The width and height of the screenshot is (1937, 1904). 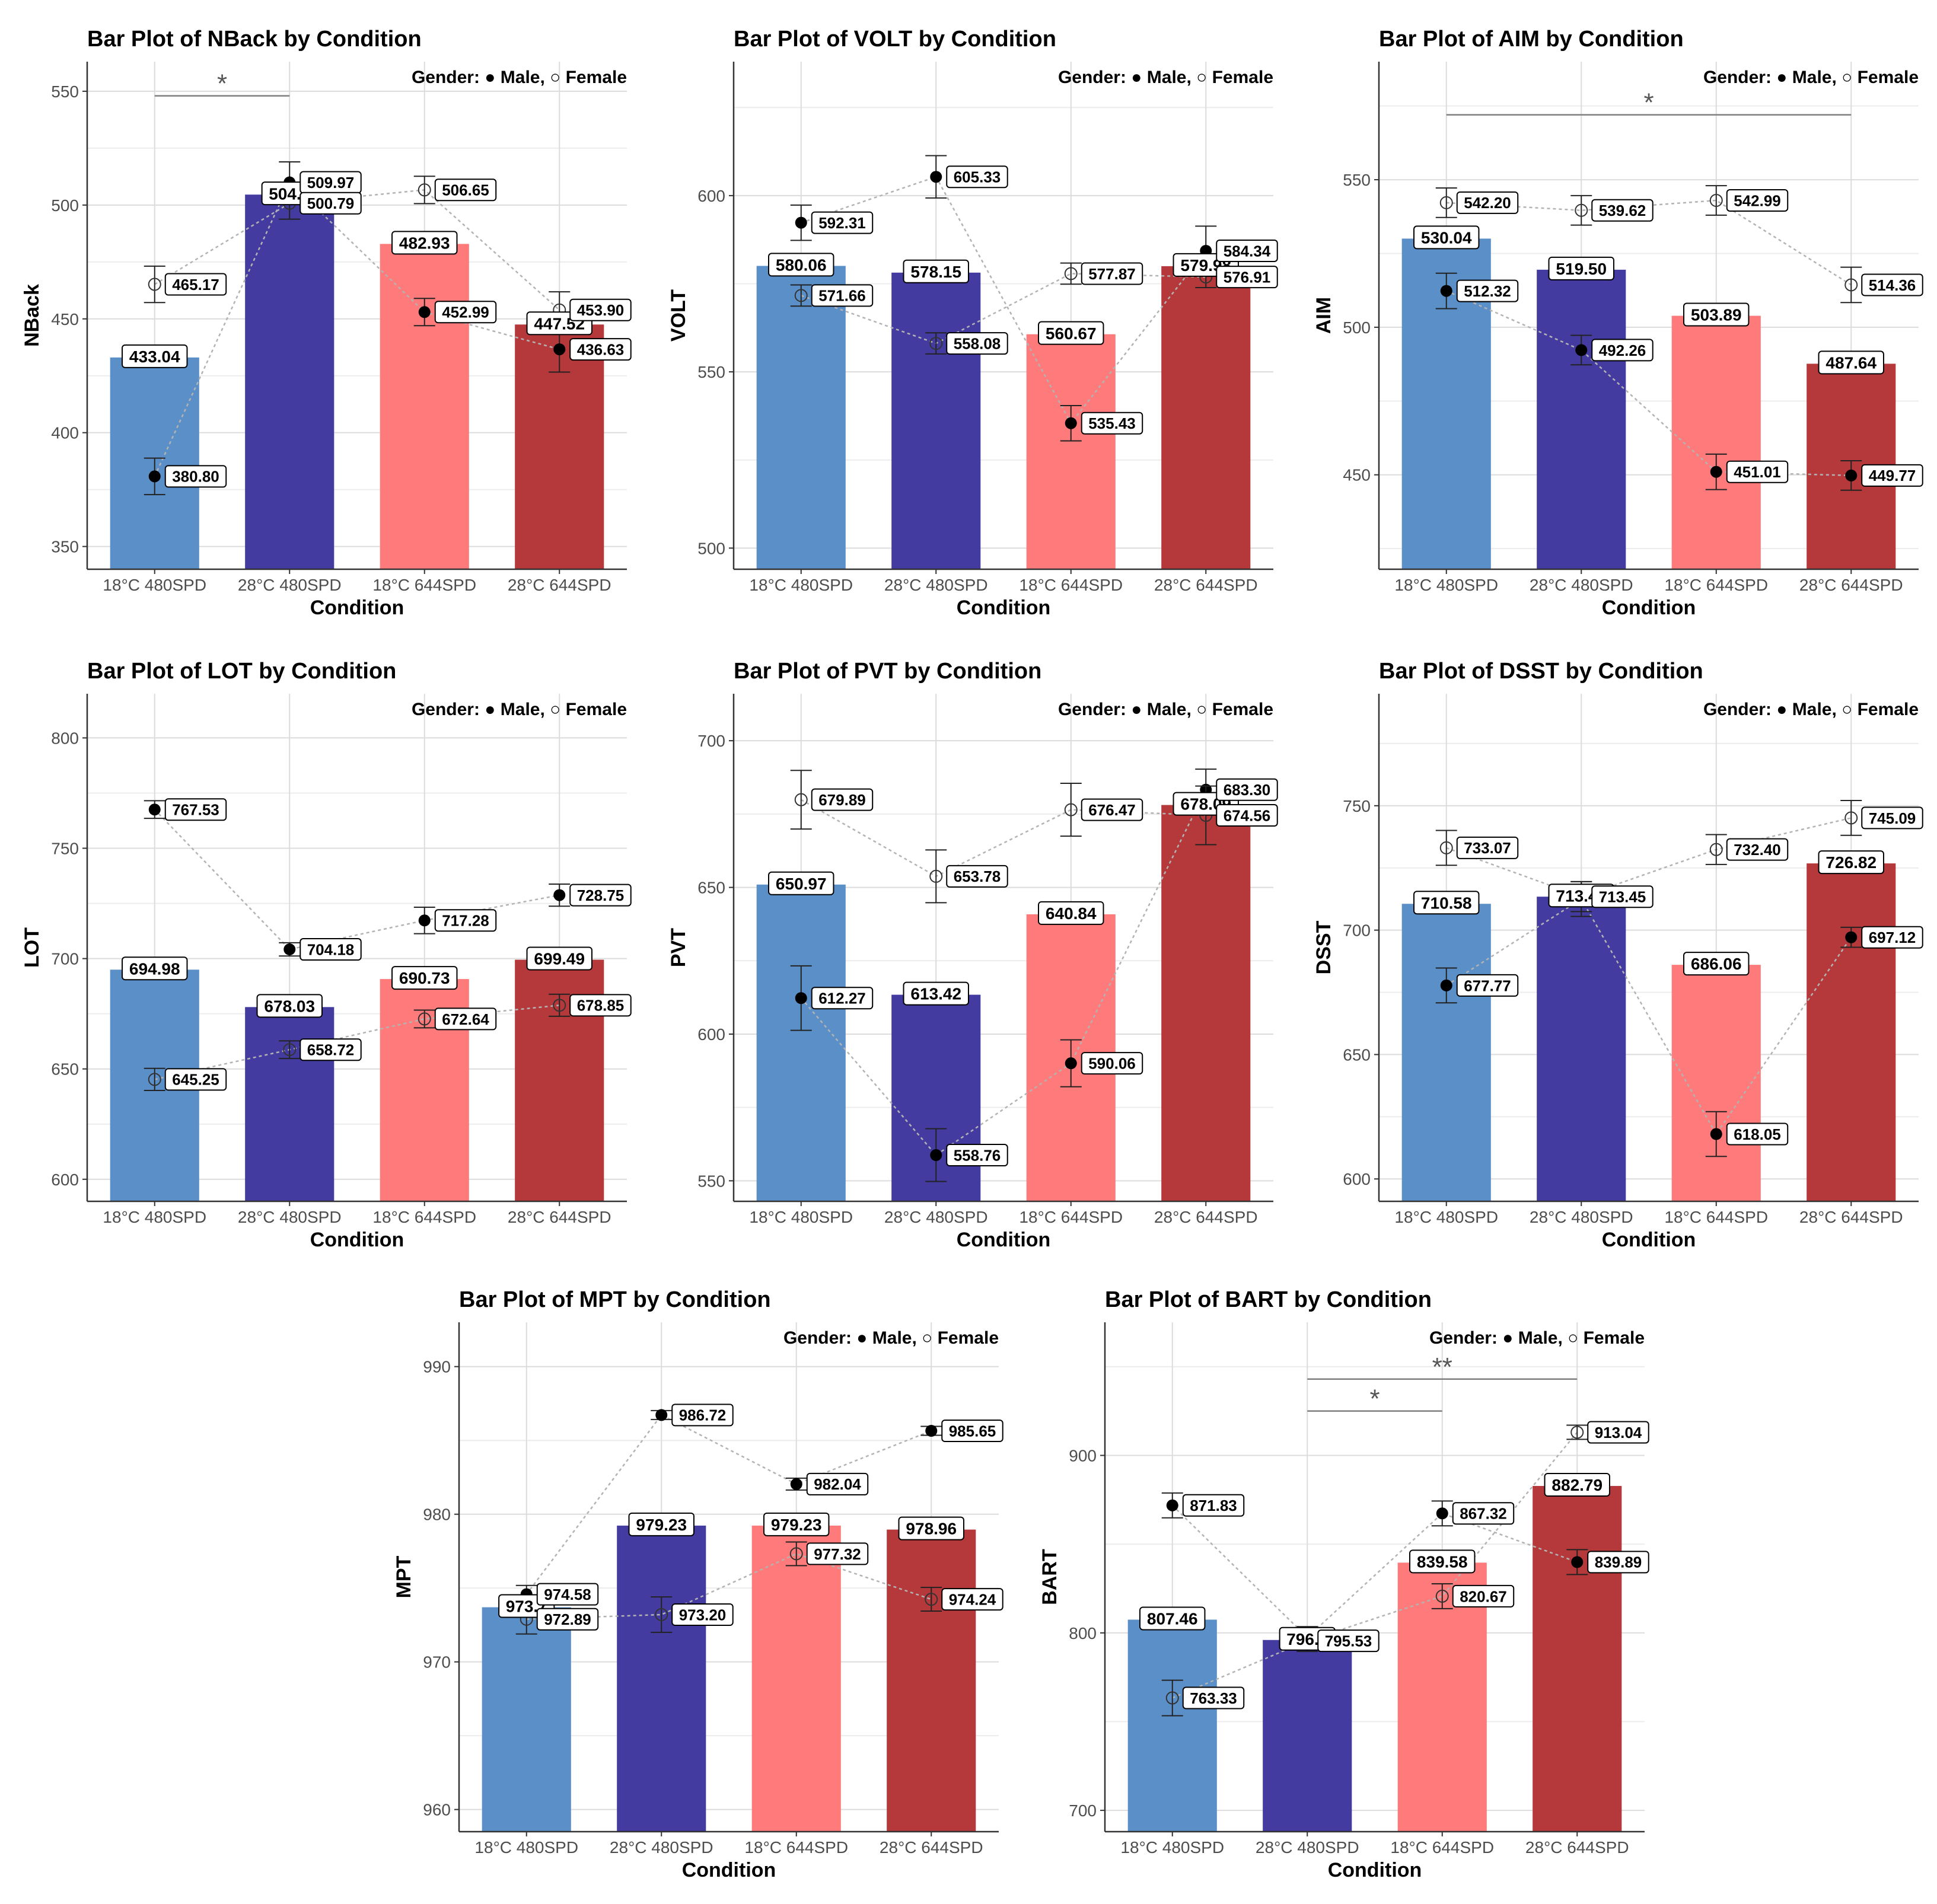 What do you see at coordinates (65, 959) in the screenshot?
I see `y-tick-label: 700` at bounding box center [65, 959].